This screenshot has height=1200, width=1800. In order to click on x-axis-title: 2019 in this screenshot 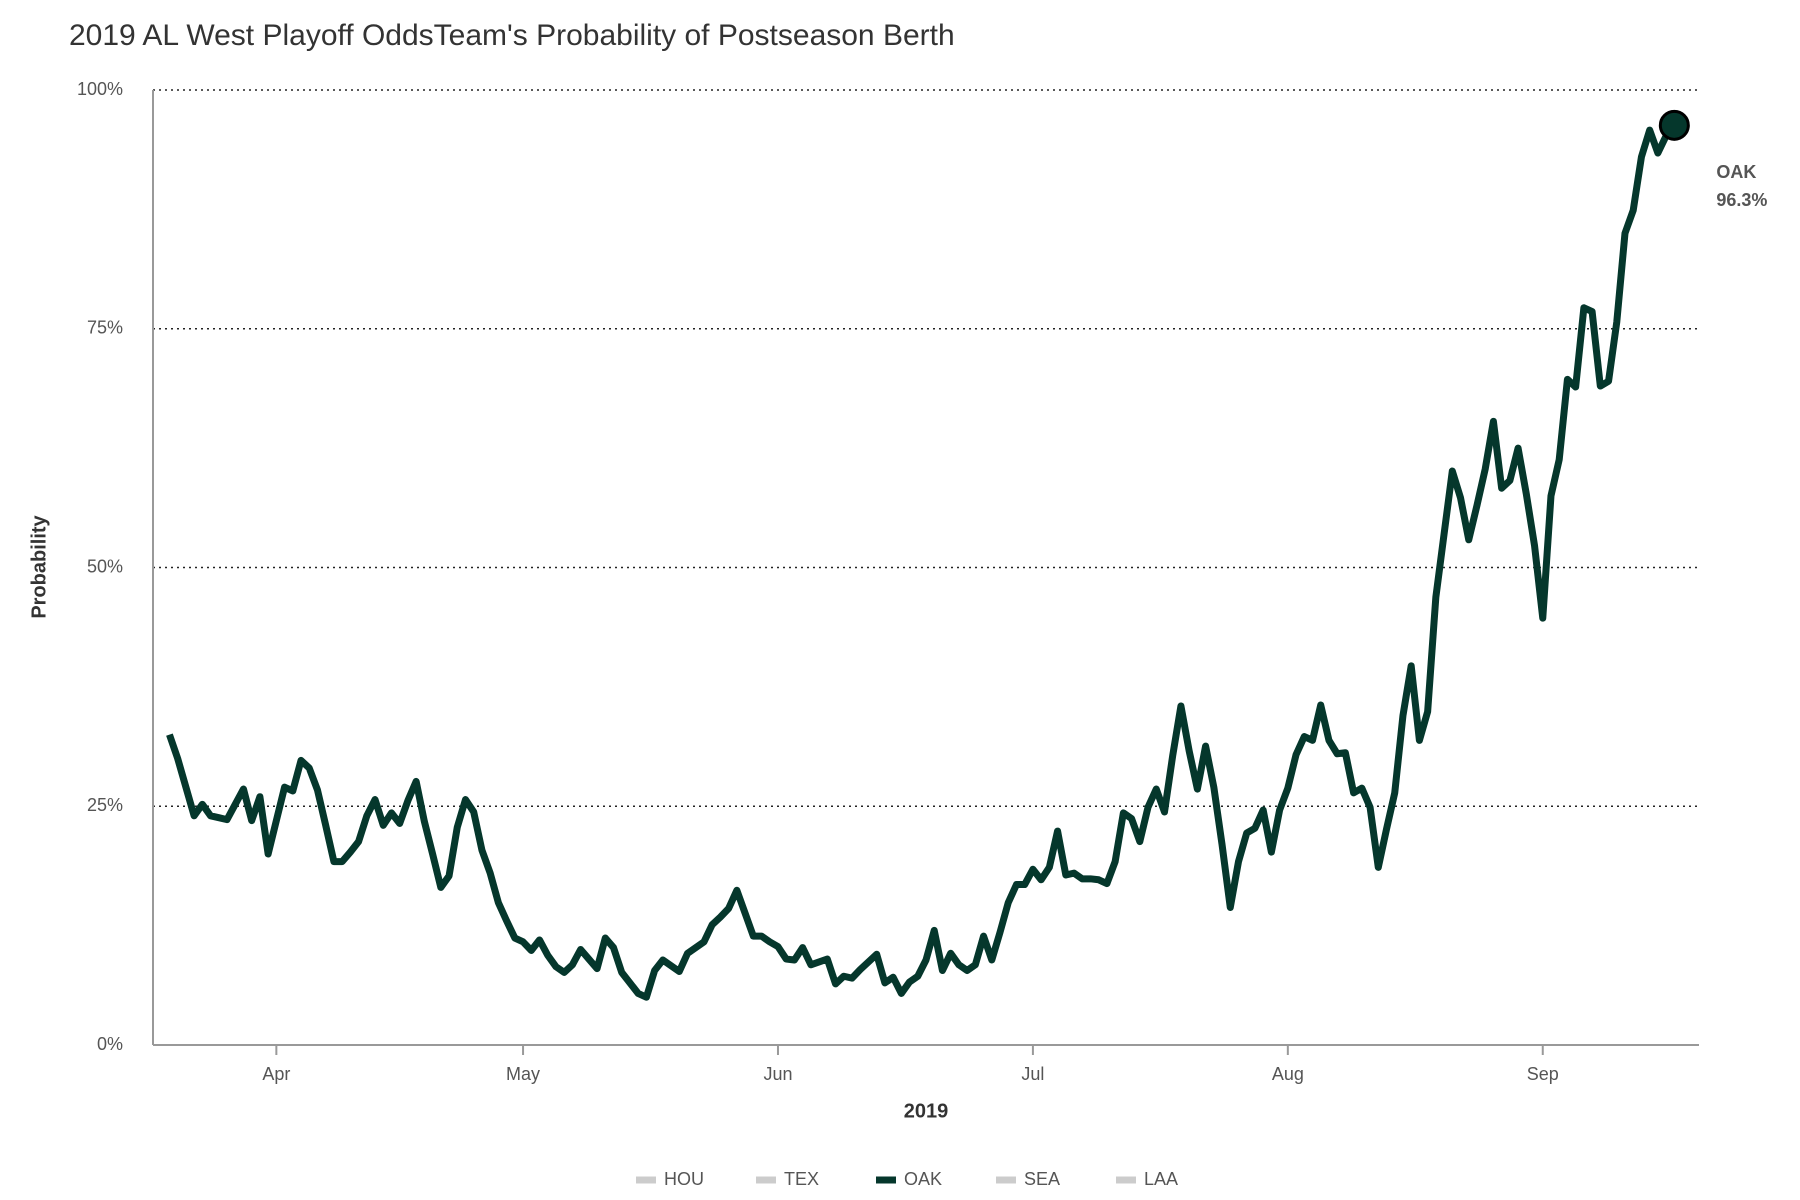, I will do `click(926, 1111)`.